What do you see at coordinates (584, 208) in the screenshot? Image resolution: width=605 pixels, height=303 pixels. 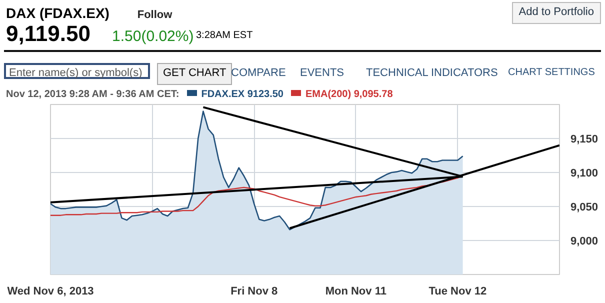 I see `y-tick-label: 9,050` at bounding box center [584, 208].